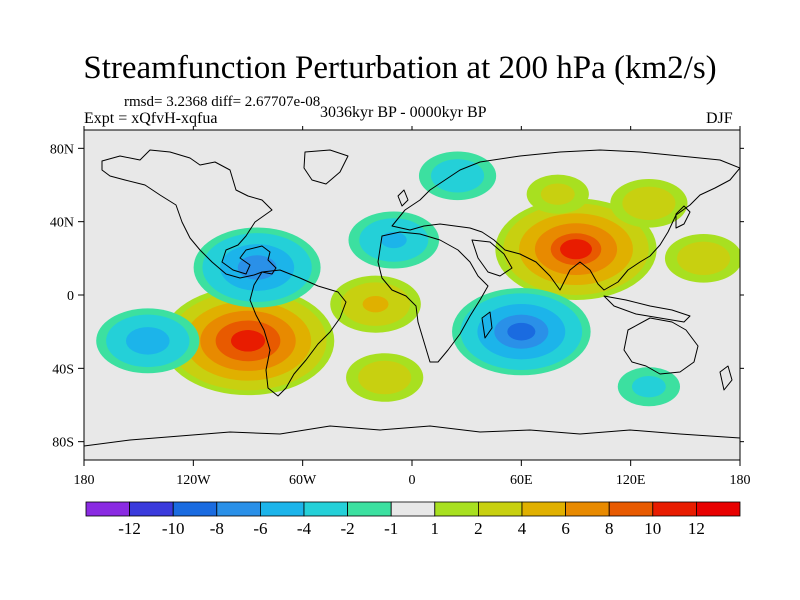 This screenshot has height=600, width=800. Describe the element at coordinates (304, 528) in the screenshot. I see `colorbar-label: -4` at that location.